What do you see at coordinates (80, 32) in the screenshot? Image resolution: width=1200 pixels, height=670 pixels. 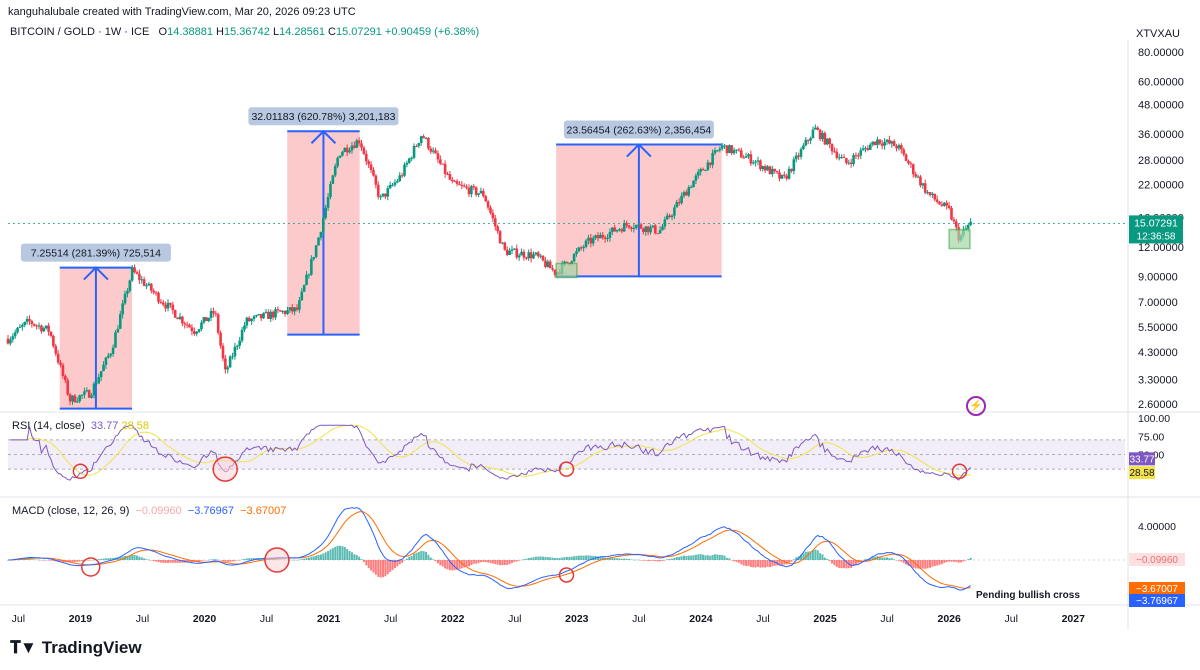 I see `symbol-line: BITCOIN / GOLD · 1W · ICE` at bounding box center [80, 32].